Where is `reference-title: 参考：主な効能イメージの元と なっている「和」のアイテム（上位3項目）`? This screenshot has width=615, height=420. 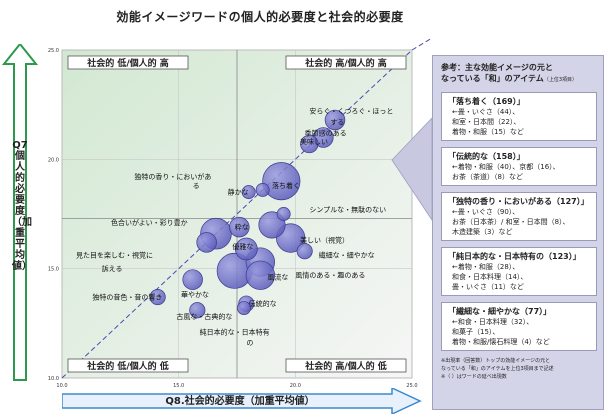 reference-title: 参考：主な効能イメージの元と なっている「和」のアイテム（上位3項目） is located at coordinates (509, 73).